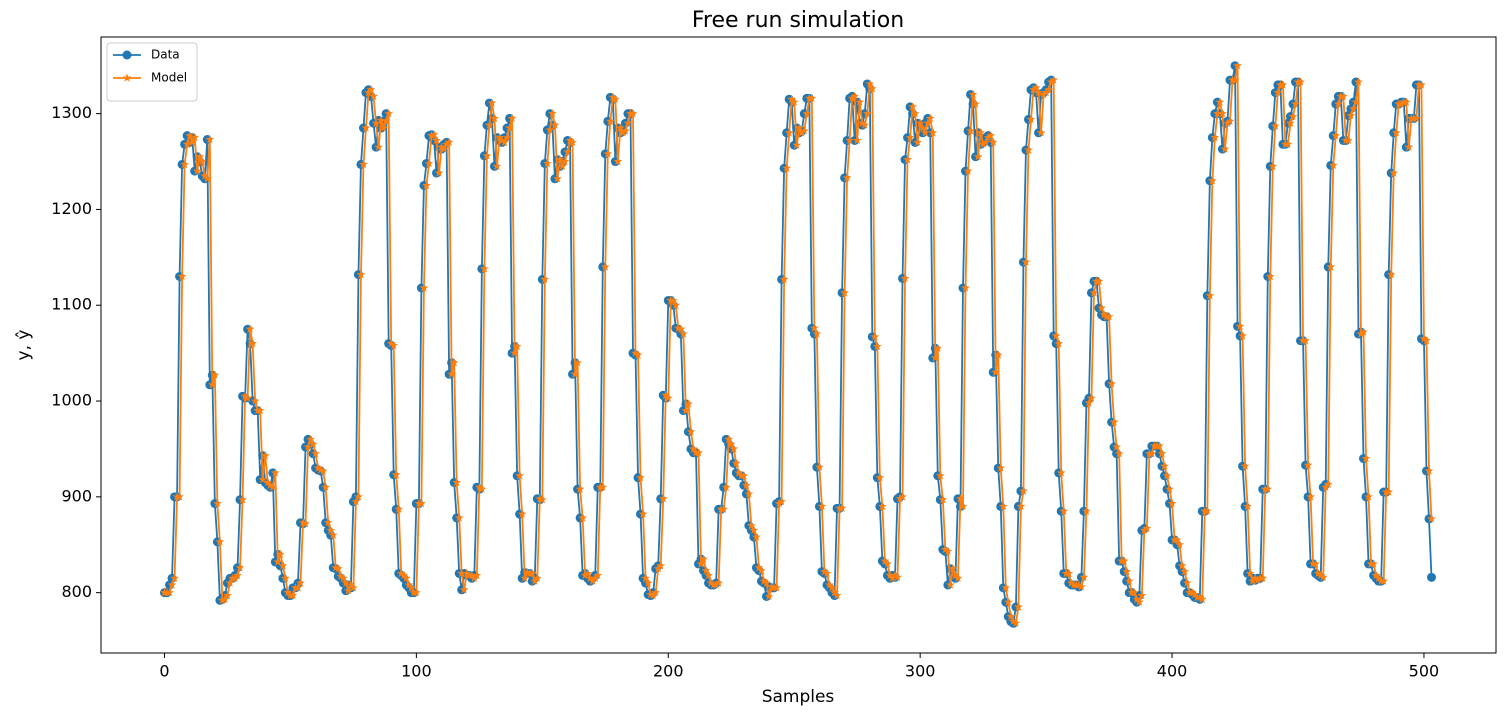  I want to click on y-tick-label: 1000, so click(71, 400).